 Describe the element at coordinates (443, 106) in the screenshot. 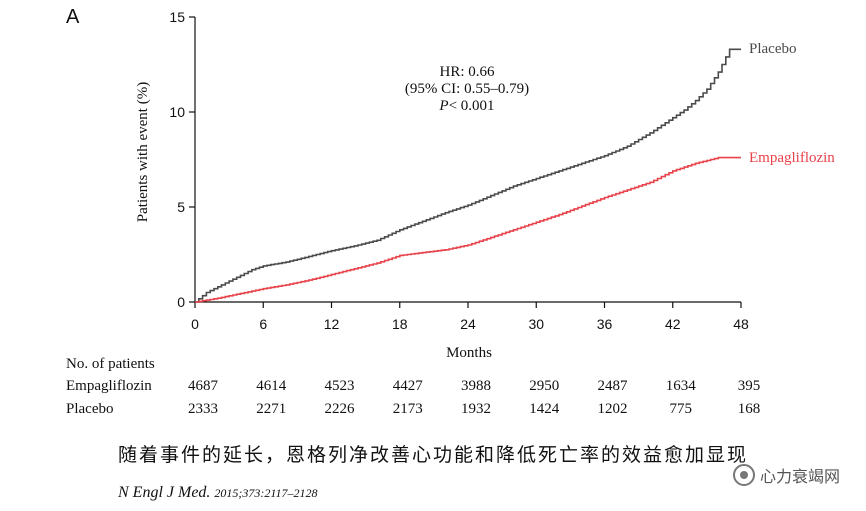

I see `p-value-label: P` at that location.